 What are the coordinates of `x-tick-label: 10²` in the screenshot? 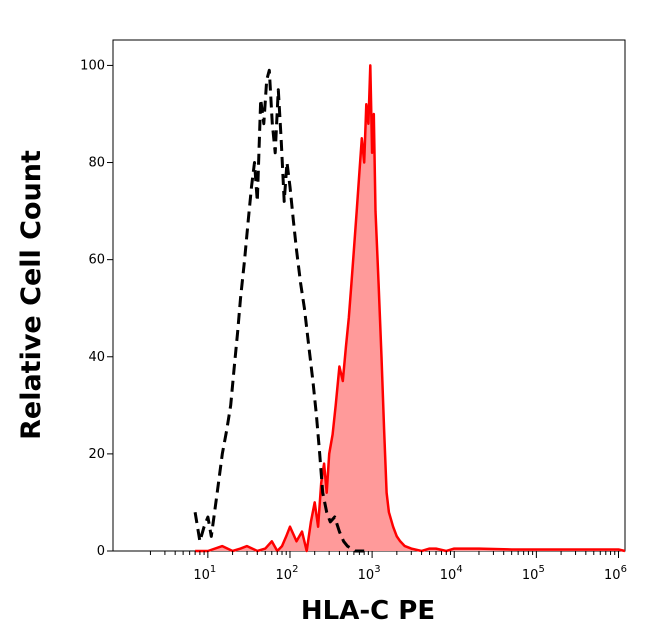 It's located at (287, 573).